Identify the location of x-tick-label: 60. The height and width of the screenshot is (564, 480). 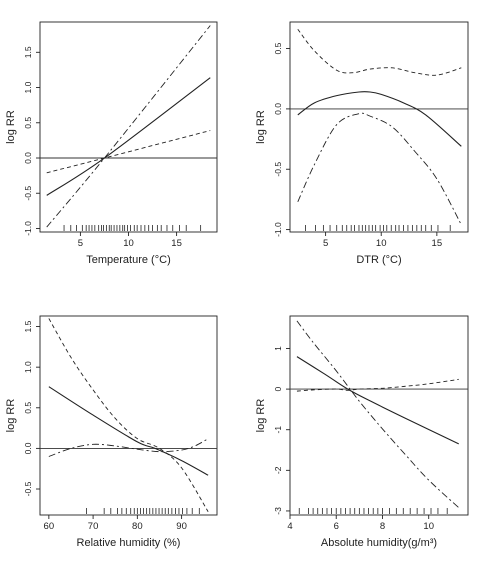
(49, 526).